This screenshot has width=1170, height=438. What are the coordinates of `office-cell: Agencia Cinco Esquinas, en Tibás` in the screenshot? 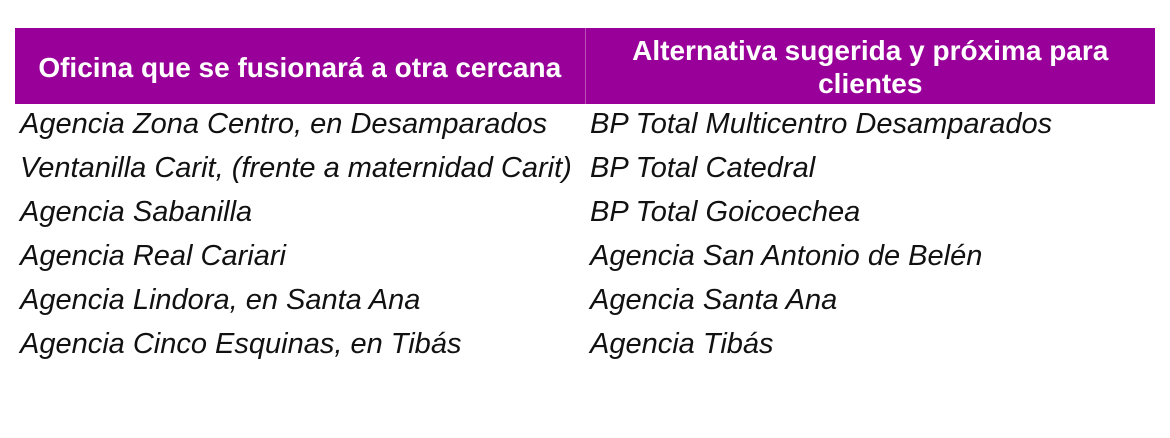 It's located at (241, 344).